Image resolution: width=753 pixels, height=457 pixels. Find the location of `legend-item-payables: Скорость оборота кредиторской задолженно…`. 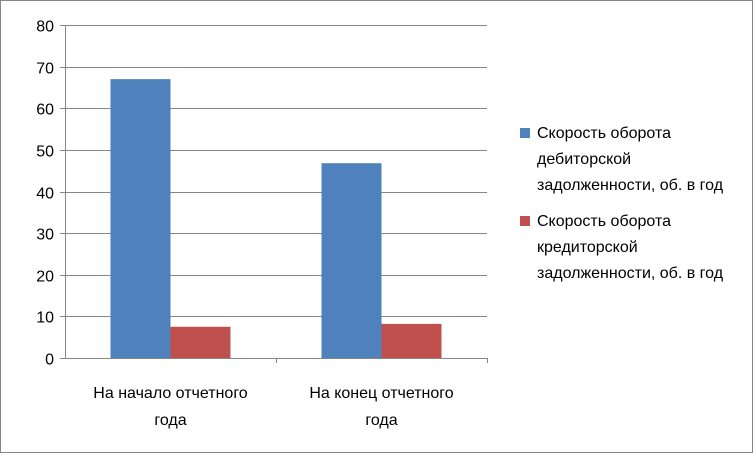

legend-item-payables: Скорость оборота кредиторской задолженно… is located at coordinates (632, 248).